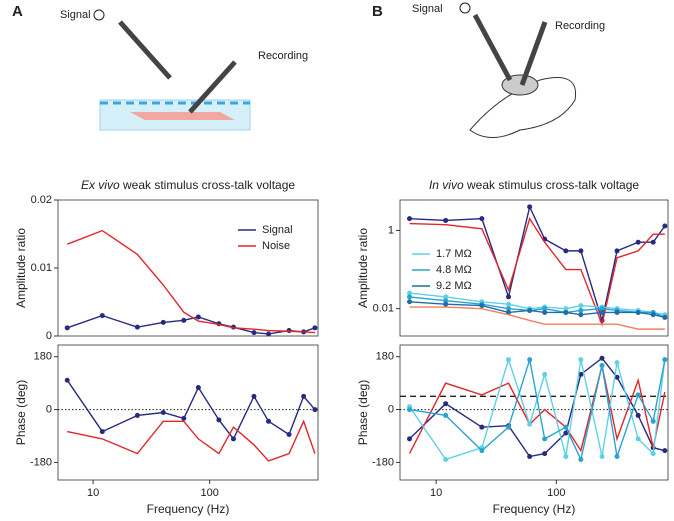 The height and width of the screenshot is (521, 674). I want to click on y-tick-label: -180, so click(41, 462).